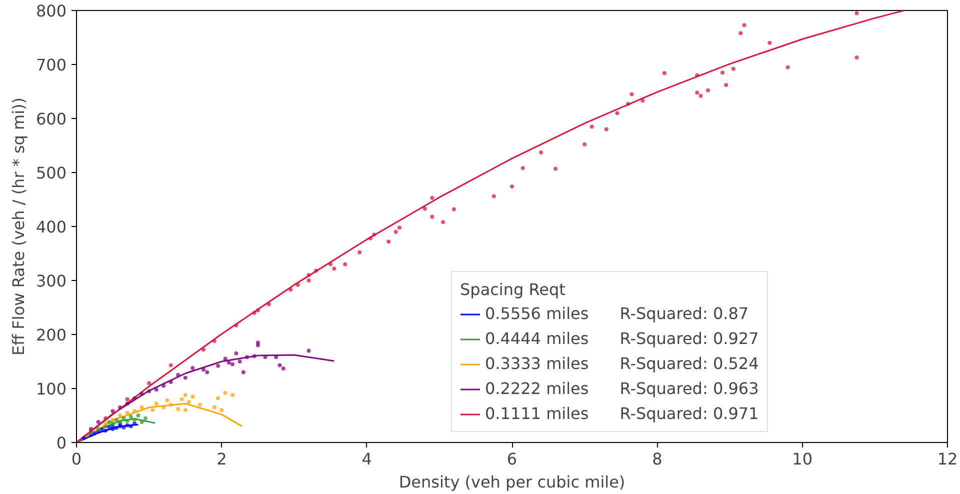 The image size is (960, 494). What do you see at coordinates (689, 413) in the screenshot?
I see `annotation: R-Squared: 0.971` at bounding box center [689, 413].